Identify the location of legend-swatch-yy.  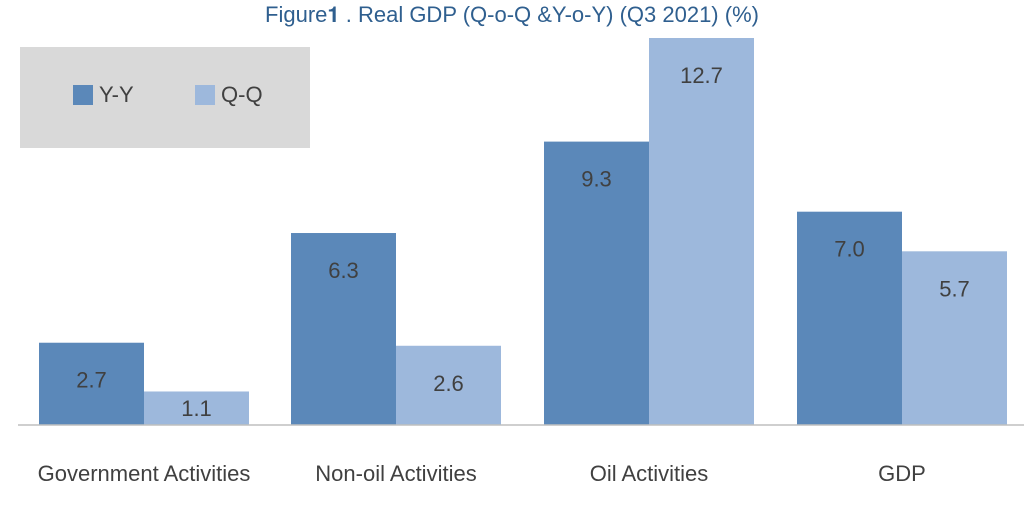
(83, 95).